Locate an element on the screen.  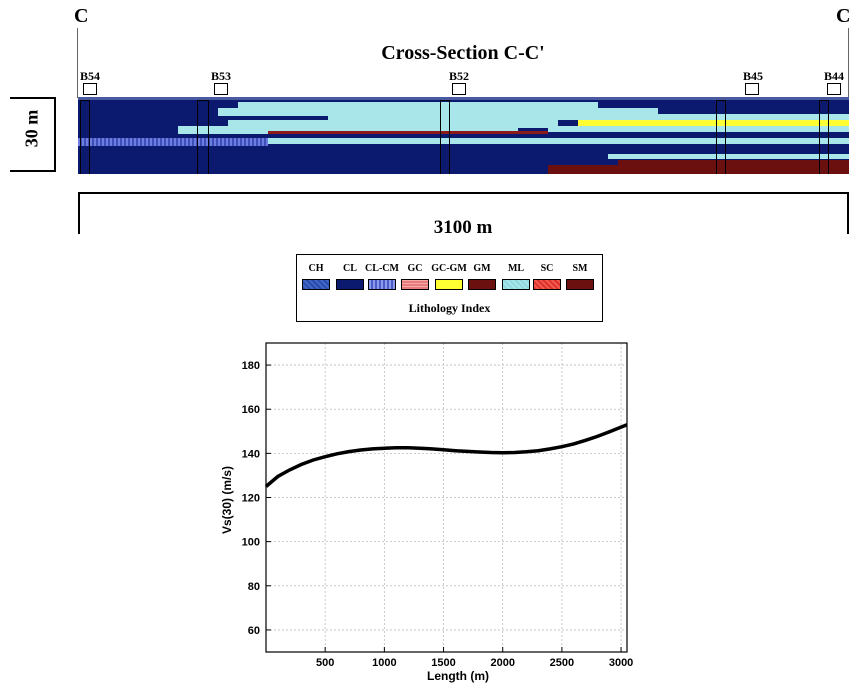
x-tick-label: 1000 is located at coordinates (384, 663).